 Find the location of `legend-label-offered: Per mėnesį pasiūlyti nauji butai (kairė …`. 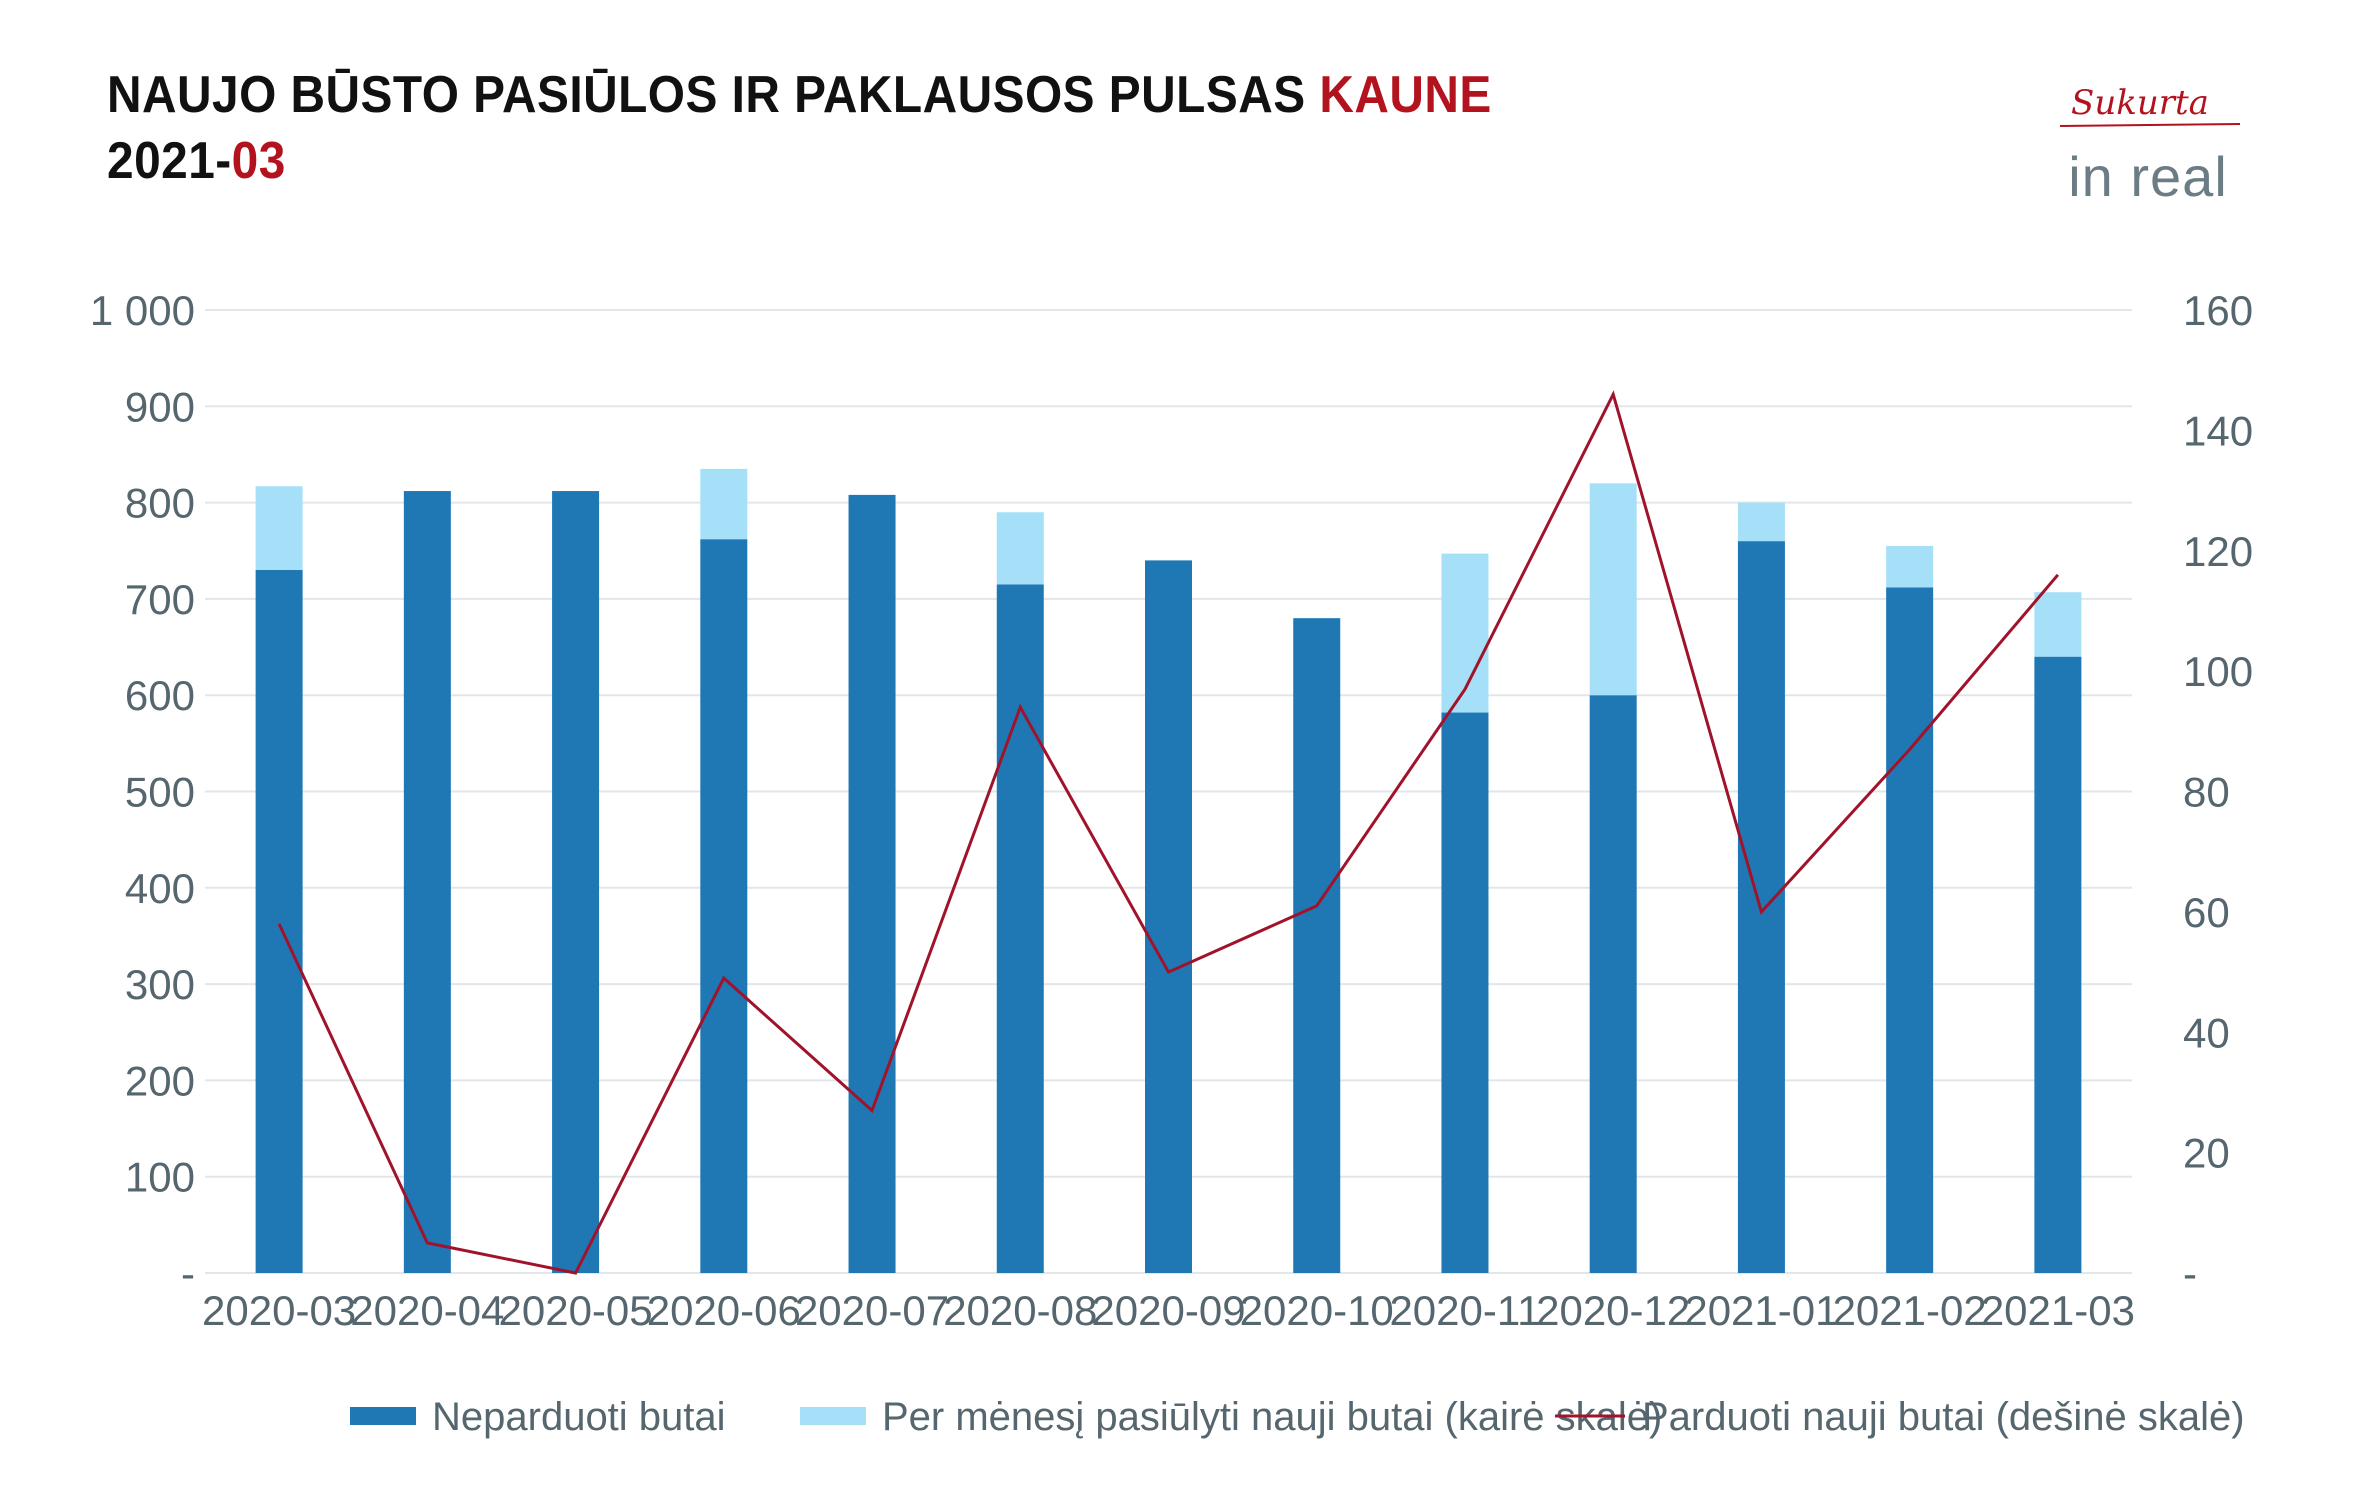

legend-label-offered: Per mėnesį pasiūlyti nauji butai (kairė … is located at coordinates (1272, 1417).